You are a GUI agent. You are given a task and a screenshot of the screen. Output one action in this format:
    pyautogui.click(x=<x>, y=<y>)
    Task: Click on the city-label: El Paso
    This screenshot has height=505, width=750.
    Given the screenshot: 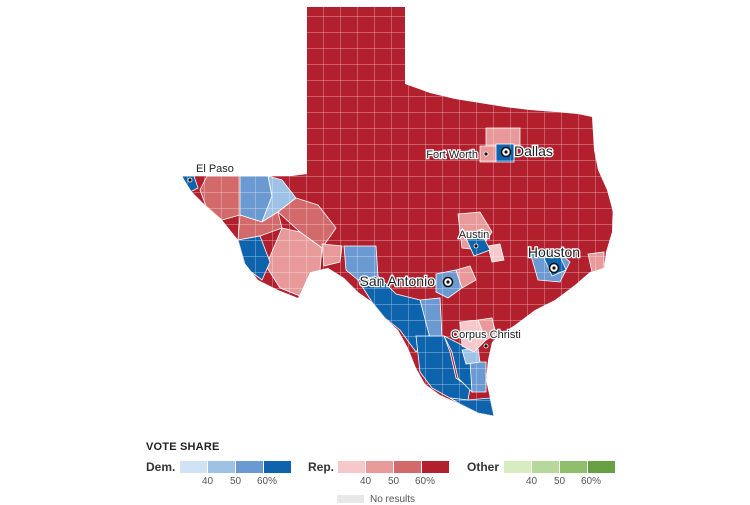 What is the action you would take?
    pyautogui.click(x=215, y=169)
    